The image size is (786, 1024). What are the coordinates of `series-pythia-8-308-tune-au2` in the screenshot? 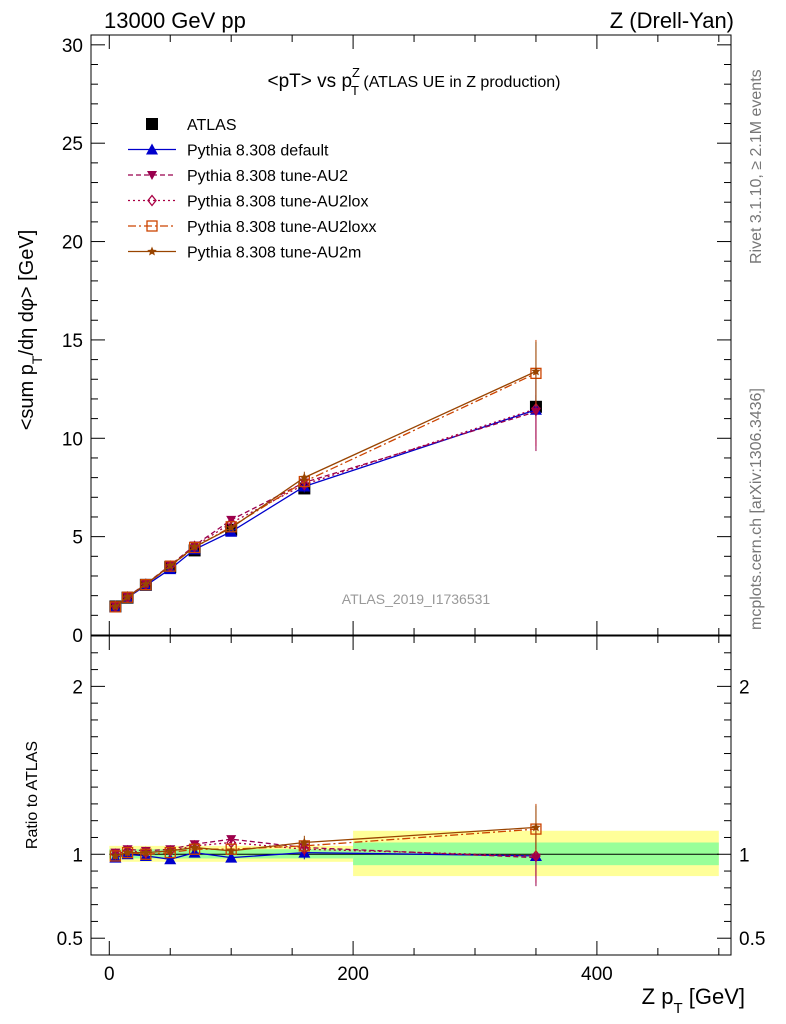 It's located at (325, 492).